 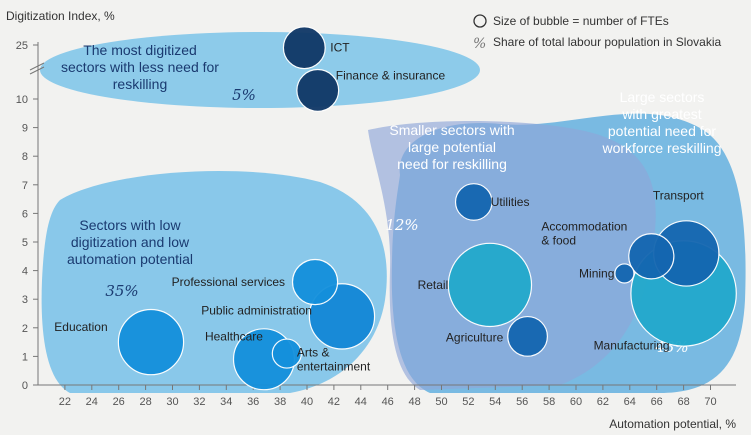 What do you see at coordinates (522, 402) in the screenshot?
I see `x-tick-label: 56` at bounding box center [522, 402].